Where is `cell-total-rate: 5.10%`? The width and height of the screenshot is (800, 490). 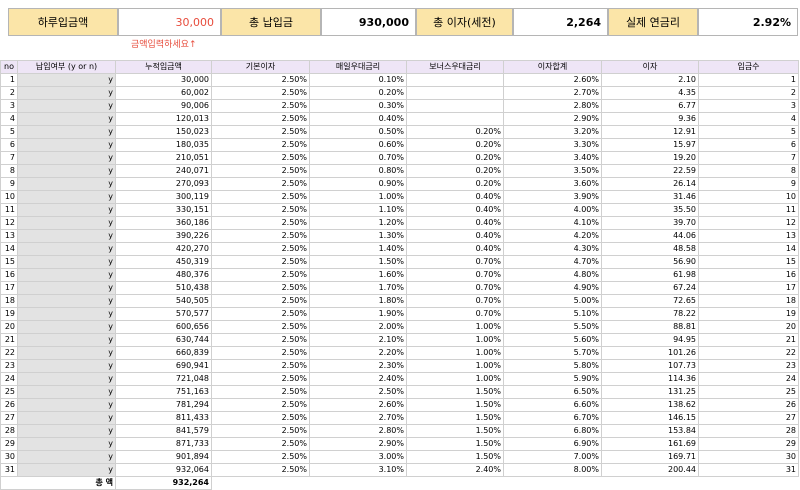 cell-total-rate: 5.10% is located at coordinates (552, 314).